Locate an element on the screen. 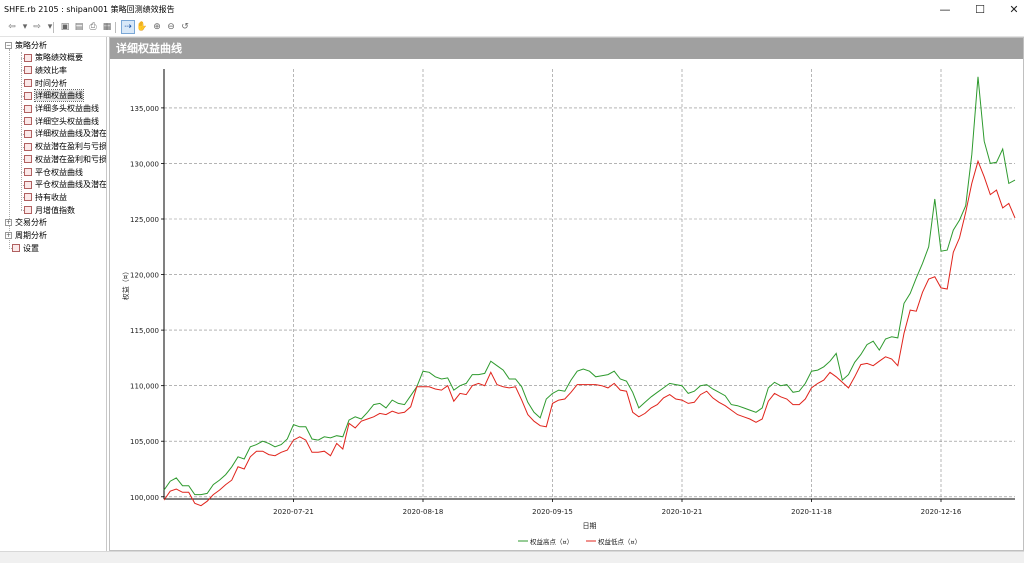 The image size is (1024, 563). legend-label: 权益高点（¤） is located at coordinates (551, 541).